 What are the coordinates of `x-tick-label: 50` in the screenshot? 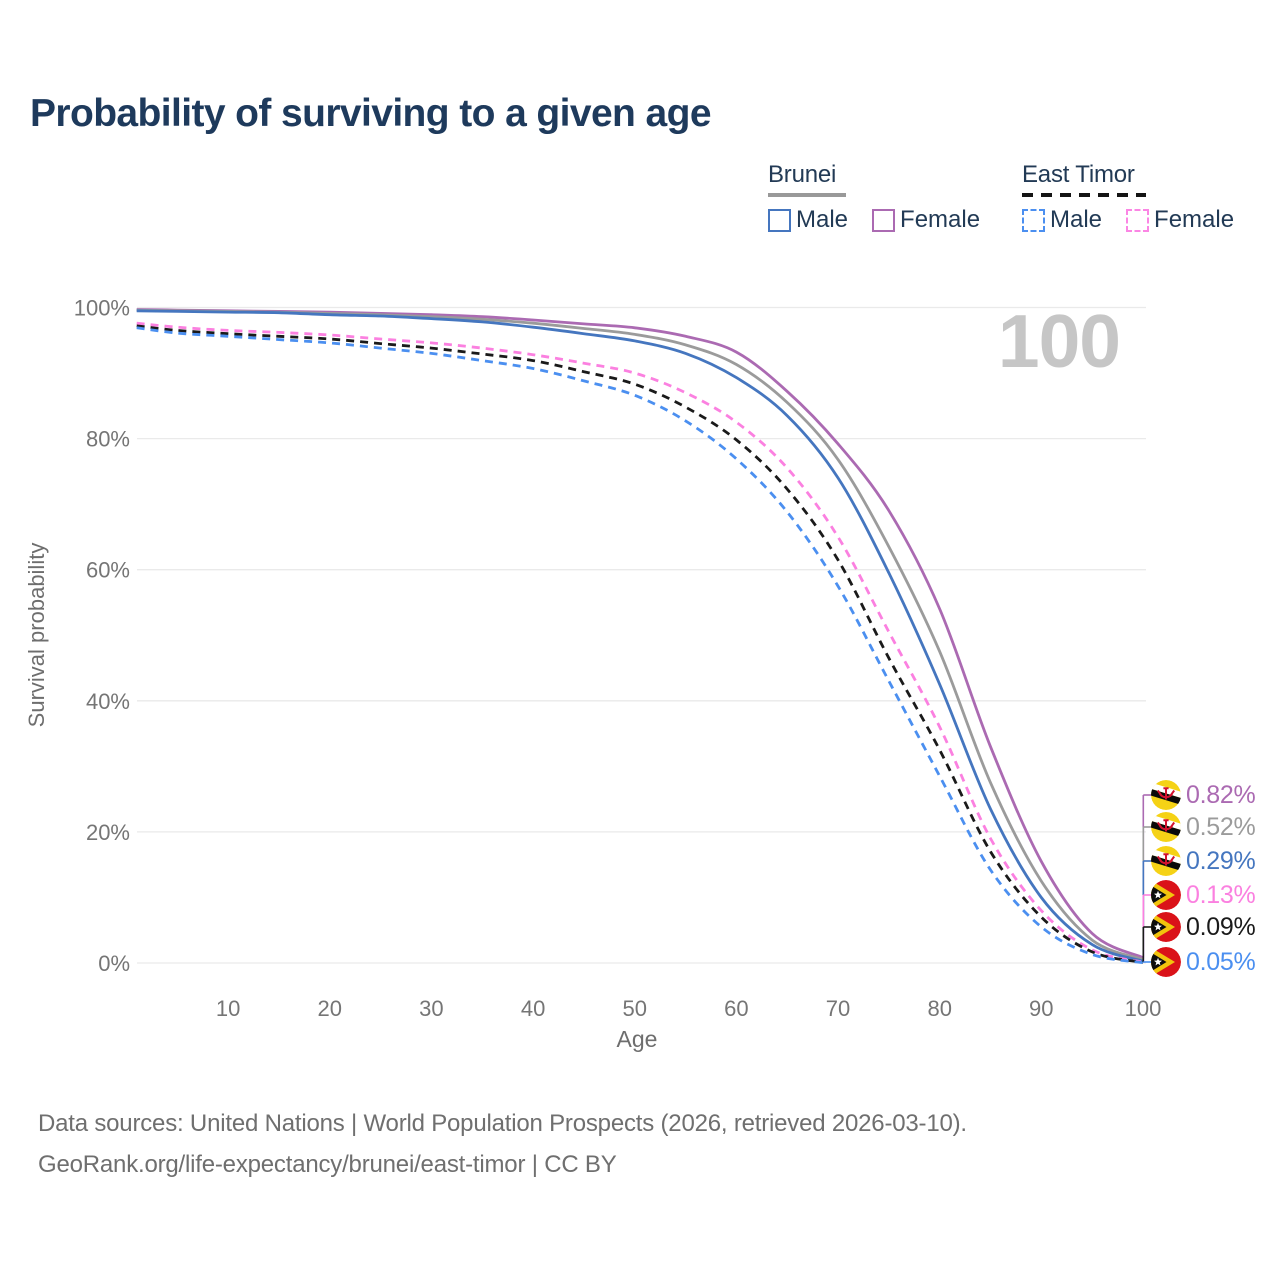 It's located at (635, 1008).